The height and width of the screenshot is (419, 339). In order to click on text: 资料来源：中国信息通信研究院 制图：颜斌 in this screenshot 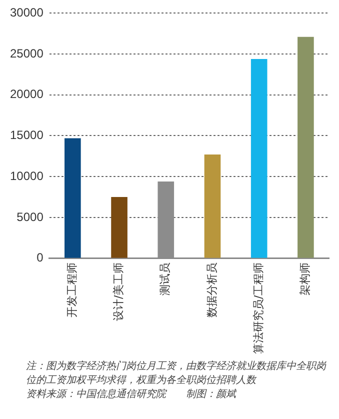, I will do `click(132, 395)`.